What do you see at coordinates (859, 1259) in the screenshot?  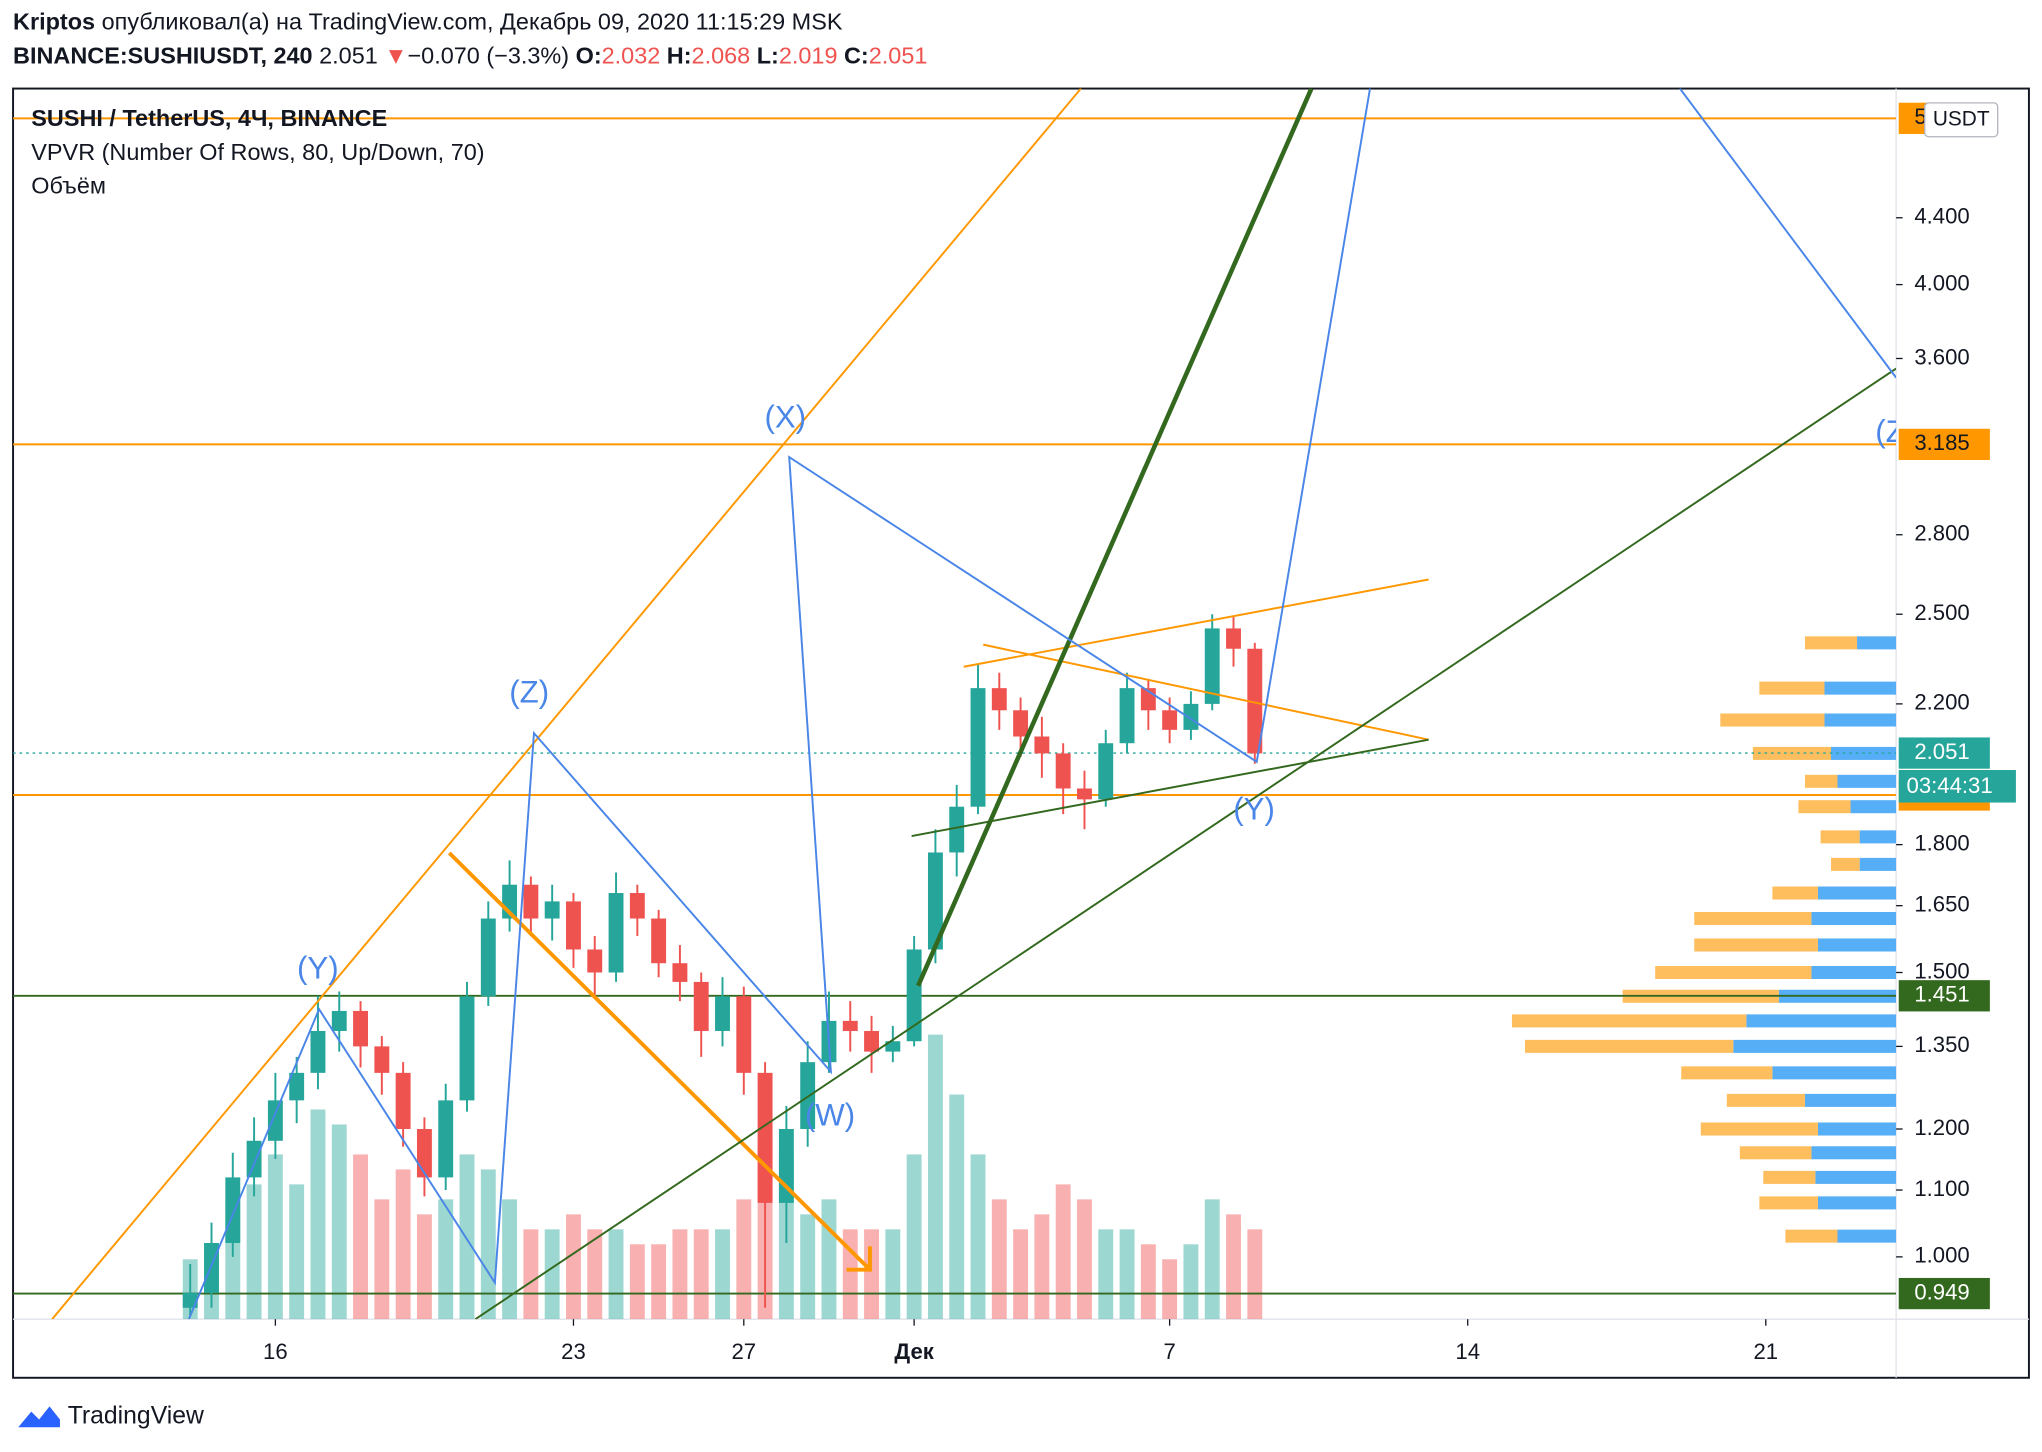 I see `arrow-head` at bounding box center [859, 1259].